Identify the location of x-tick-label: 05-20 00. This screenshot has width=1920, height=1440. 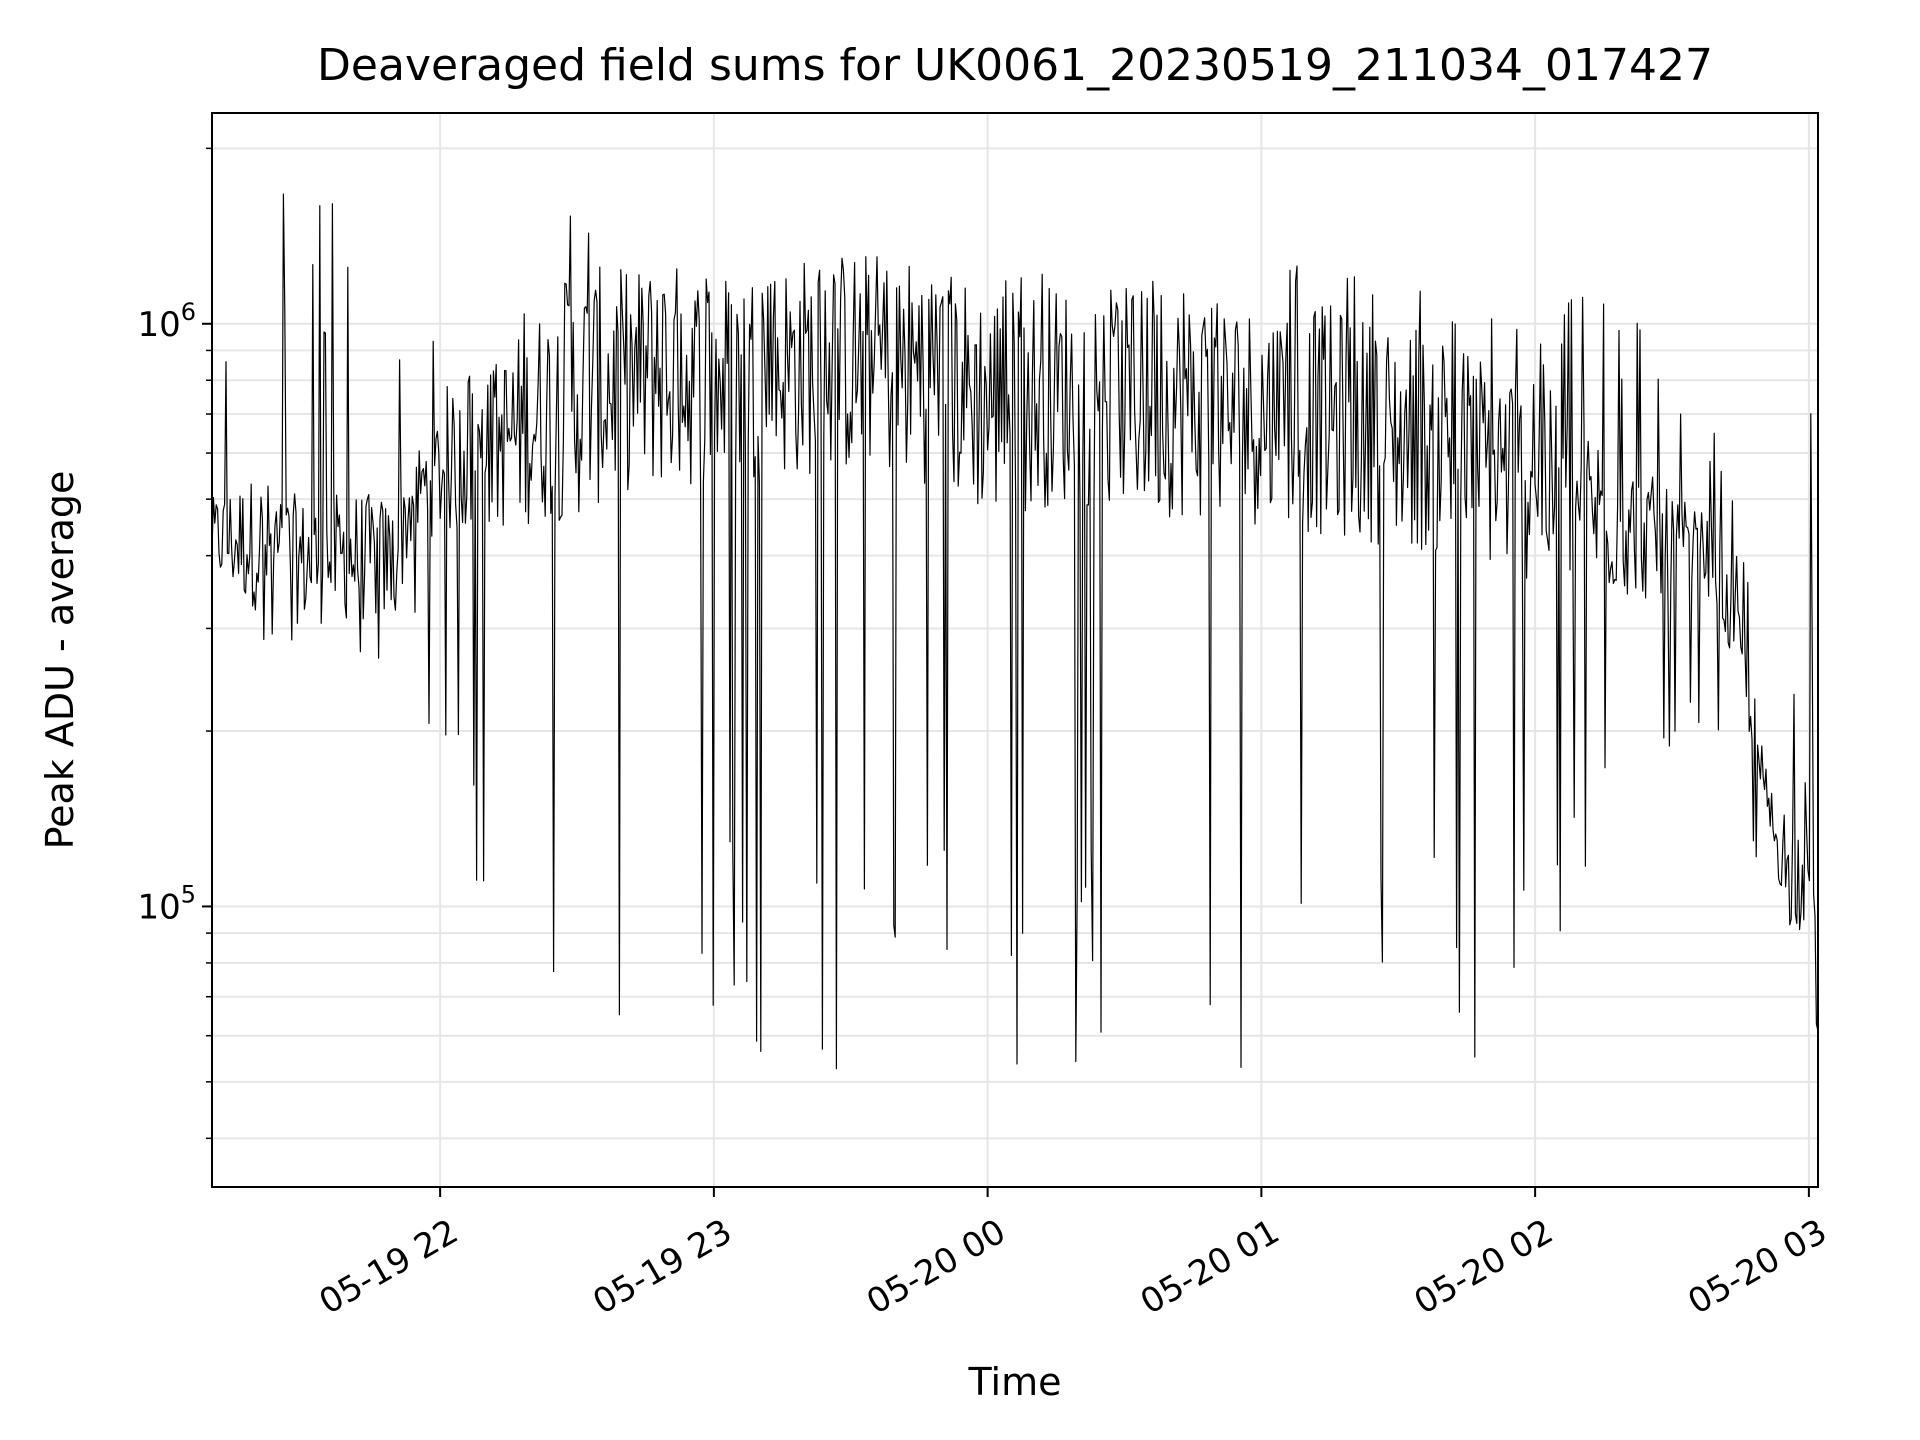
(936, 1267).